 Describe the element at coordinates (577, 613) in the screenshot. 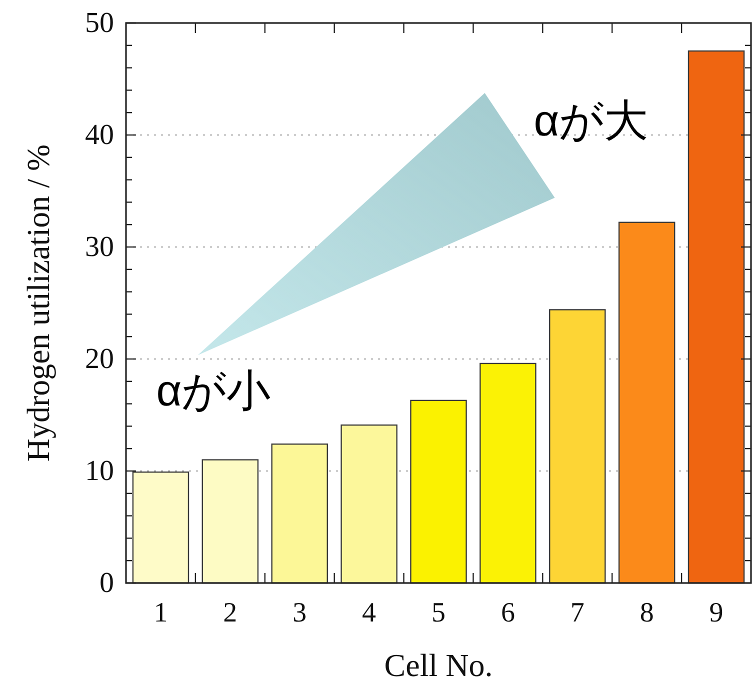

I see `x-tick-label: 7` at that location.